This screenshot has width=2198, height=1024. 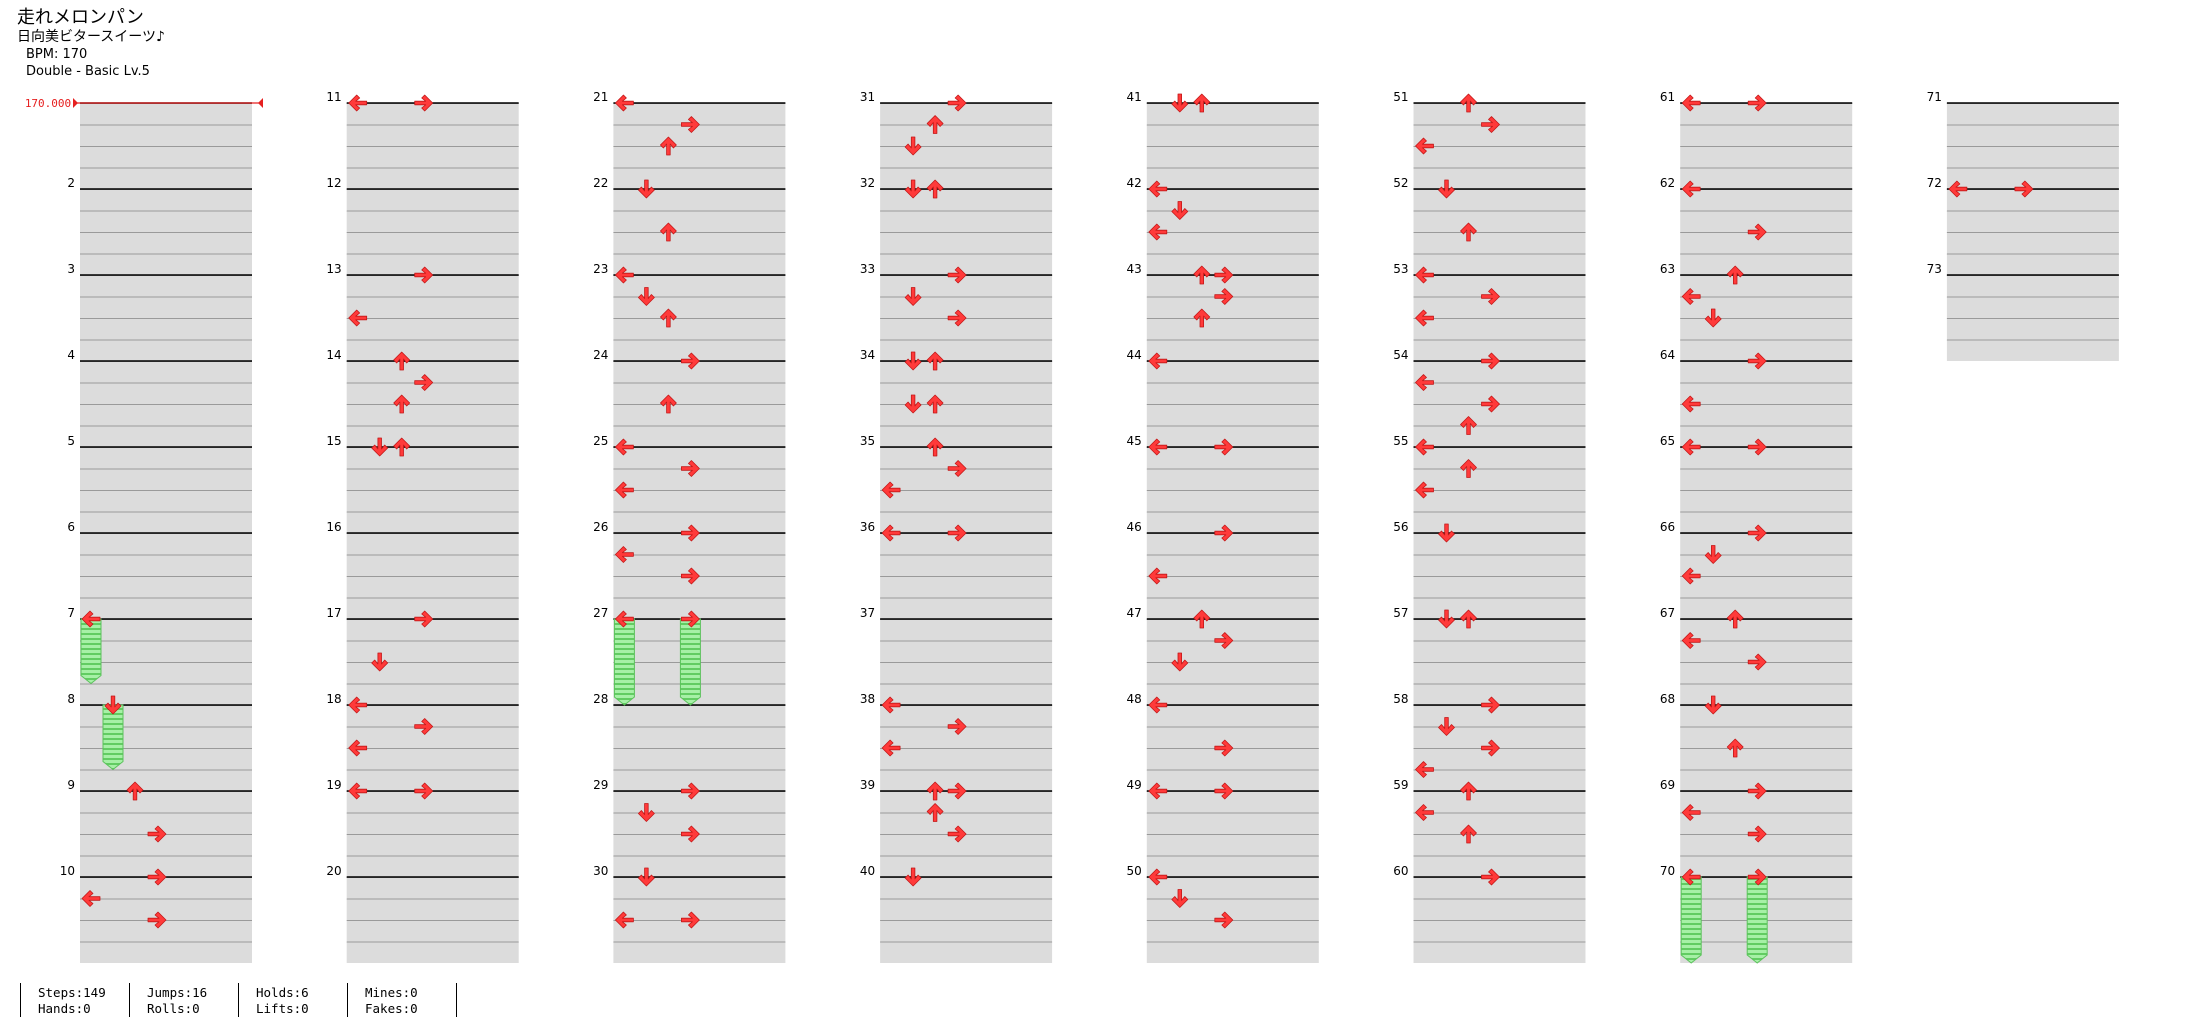 I want to click on measure-number: 29, so click(x=600, y=785).